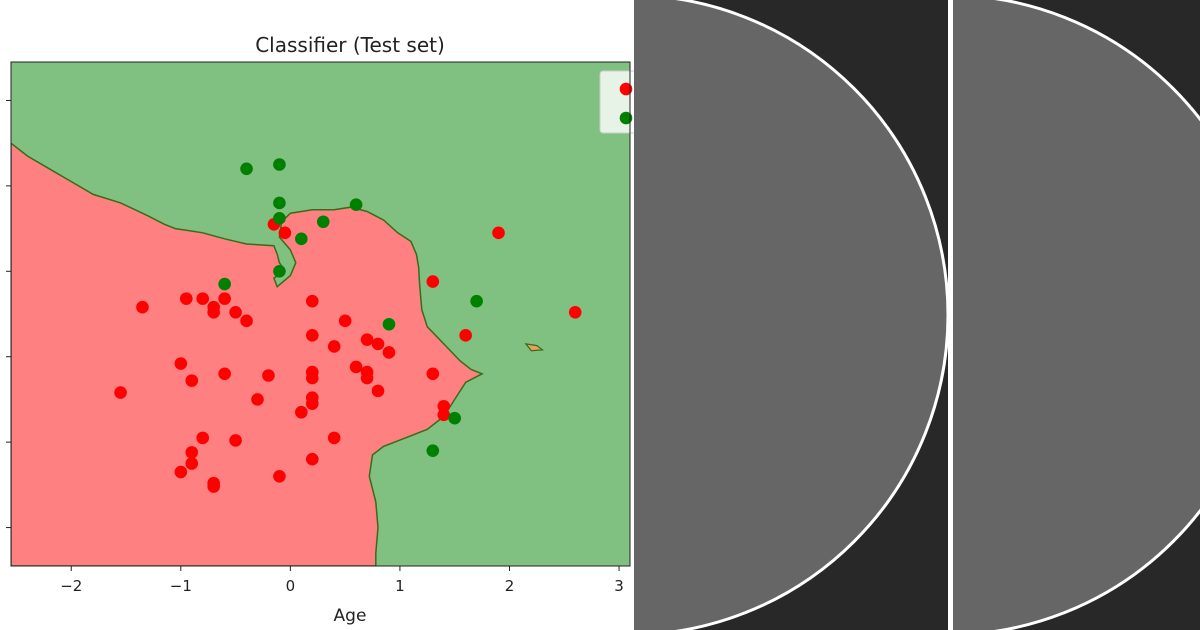  I want to click on legend-marker-class0, so click(626, 89).